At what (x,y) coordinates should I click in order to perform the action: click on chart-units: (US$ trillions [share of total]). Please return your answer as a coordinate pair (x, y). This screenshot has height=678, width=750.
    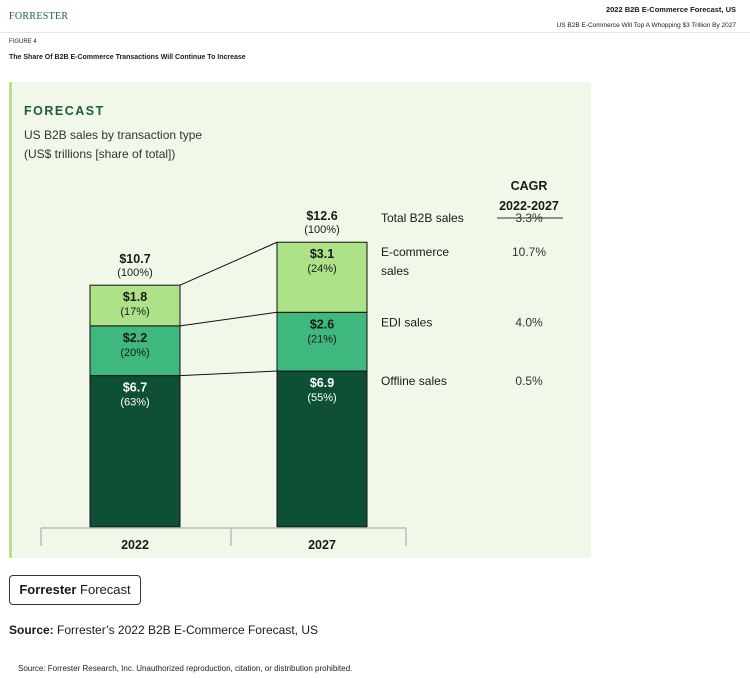
    Looking at the image, I should click on (100, 154).